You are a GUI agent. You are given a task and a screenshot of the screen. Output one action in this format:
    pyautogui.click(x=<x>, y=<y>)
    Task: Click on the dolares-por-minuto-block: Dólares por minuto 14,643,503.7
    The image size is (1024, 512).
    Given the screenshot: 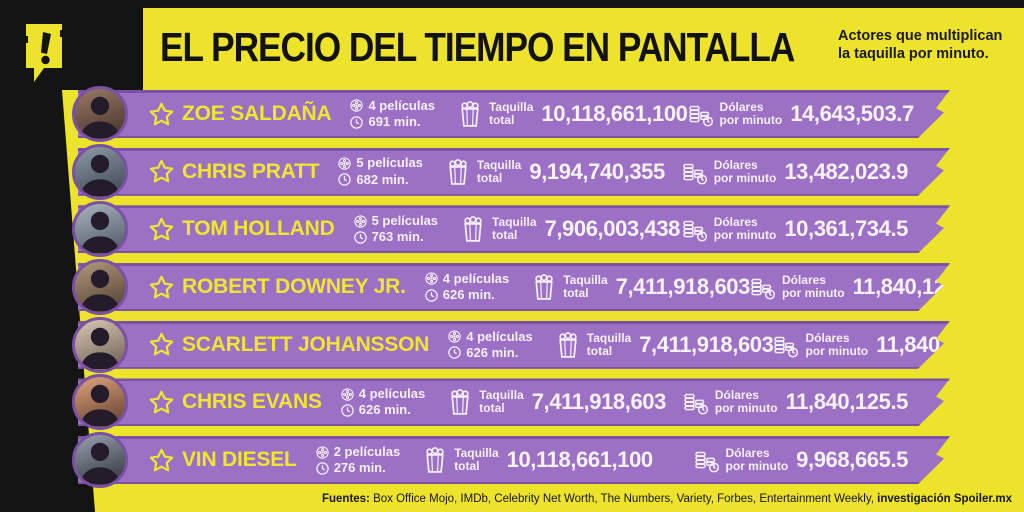 What is the action you would take?
    pyautogui.click(x=801, y=114)
    